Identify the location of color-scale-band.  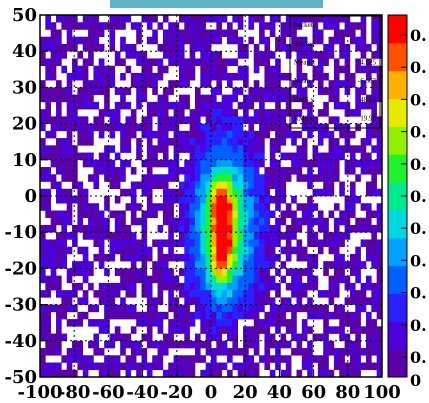
(397, 252).